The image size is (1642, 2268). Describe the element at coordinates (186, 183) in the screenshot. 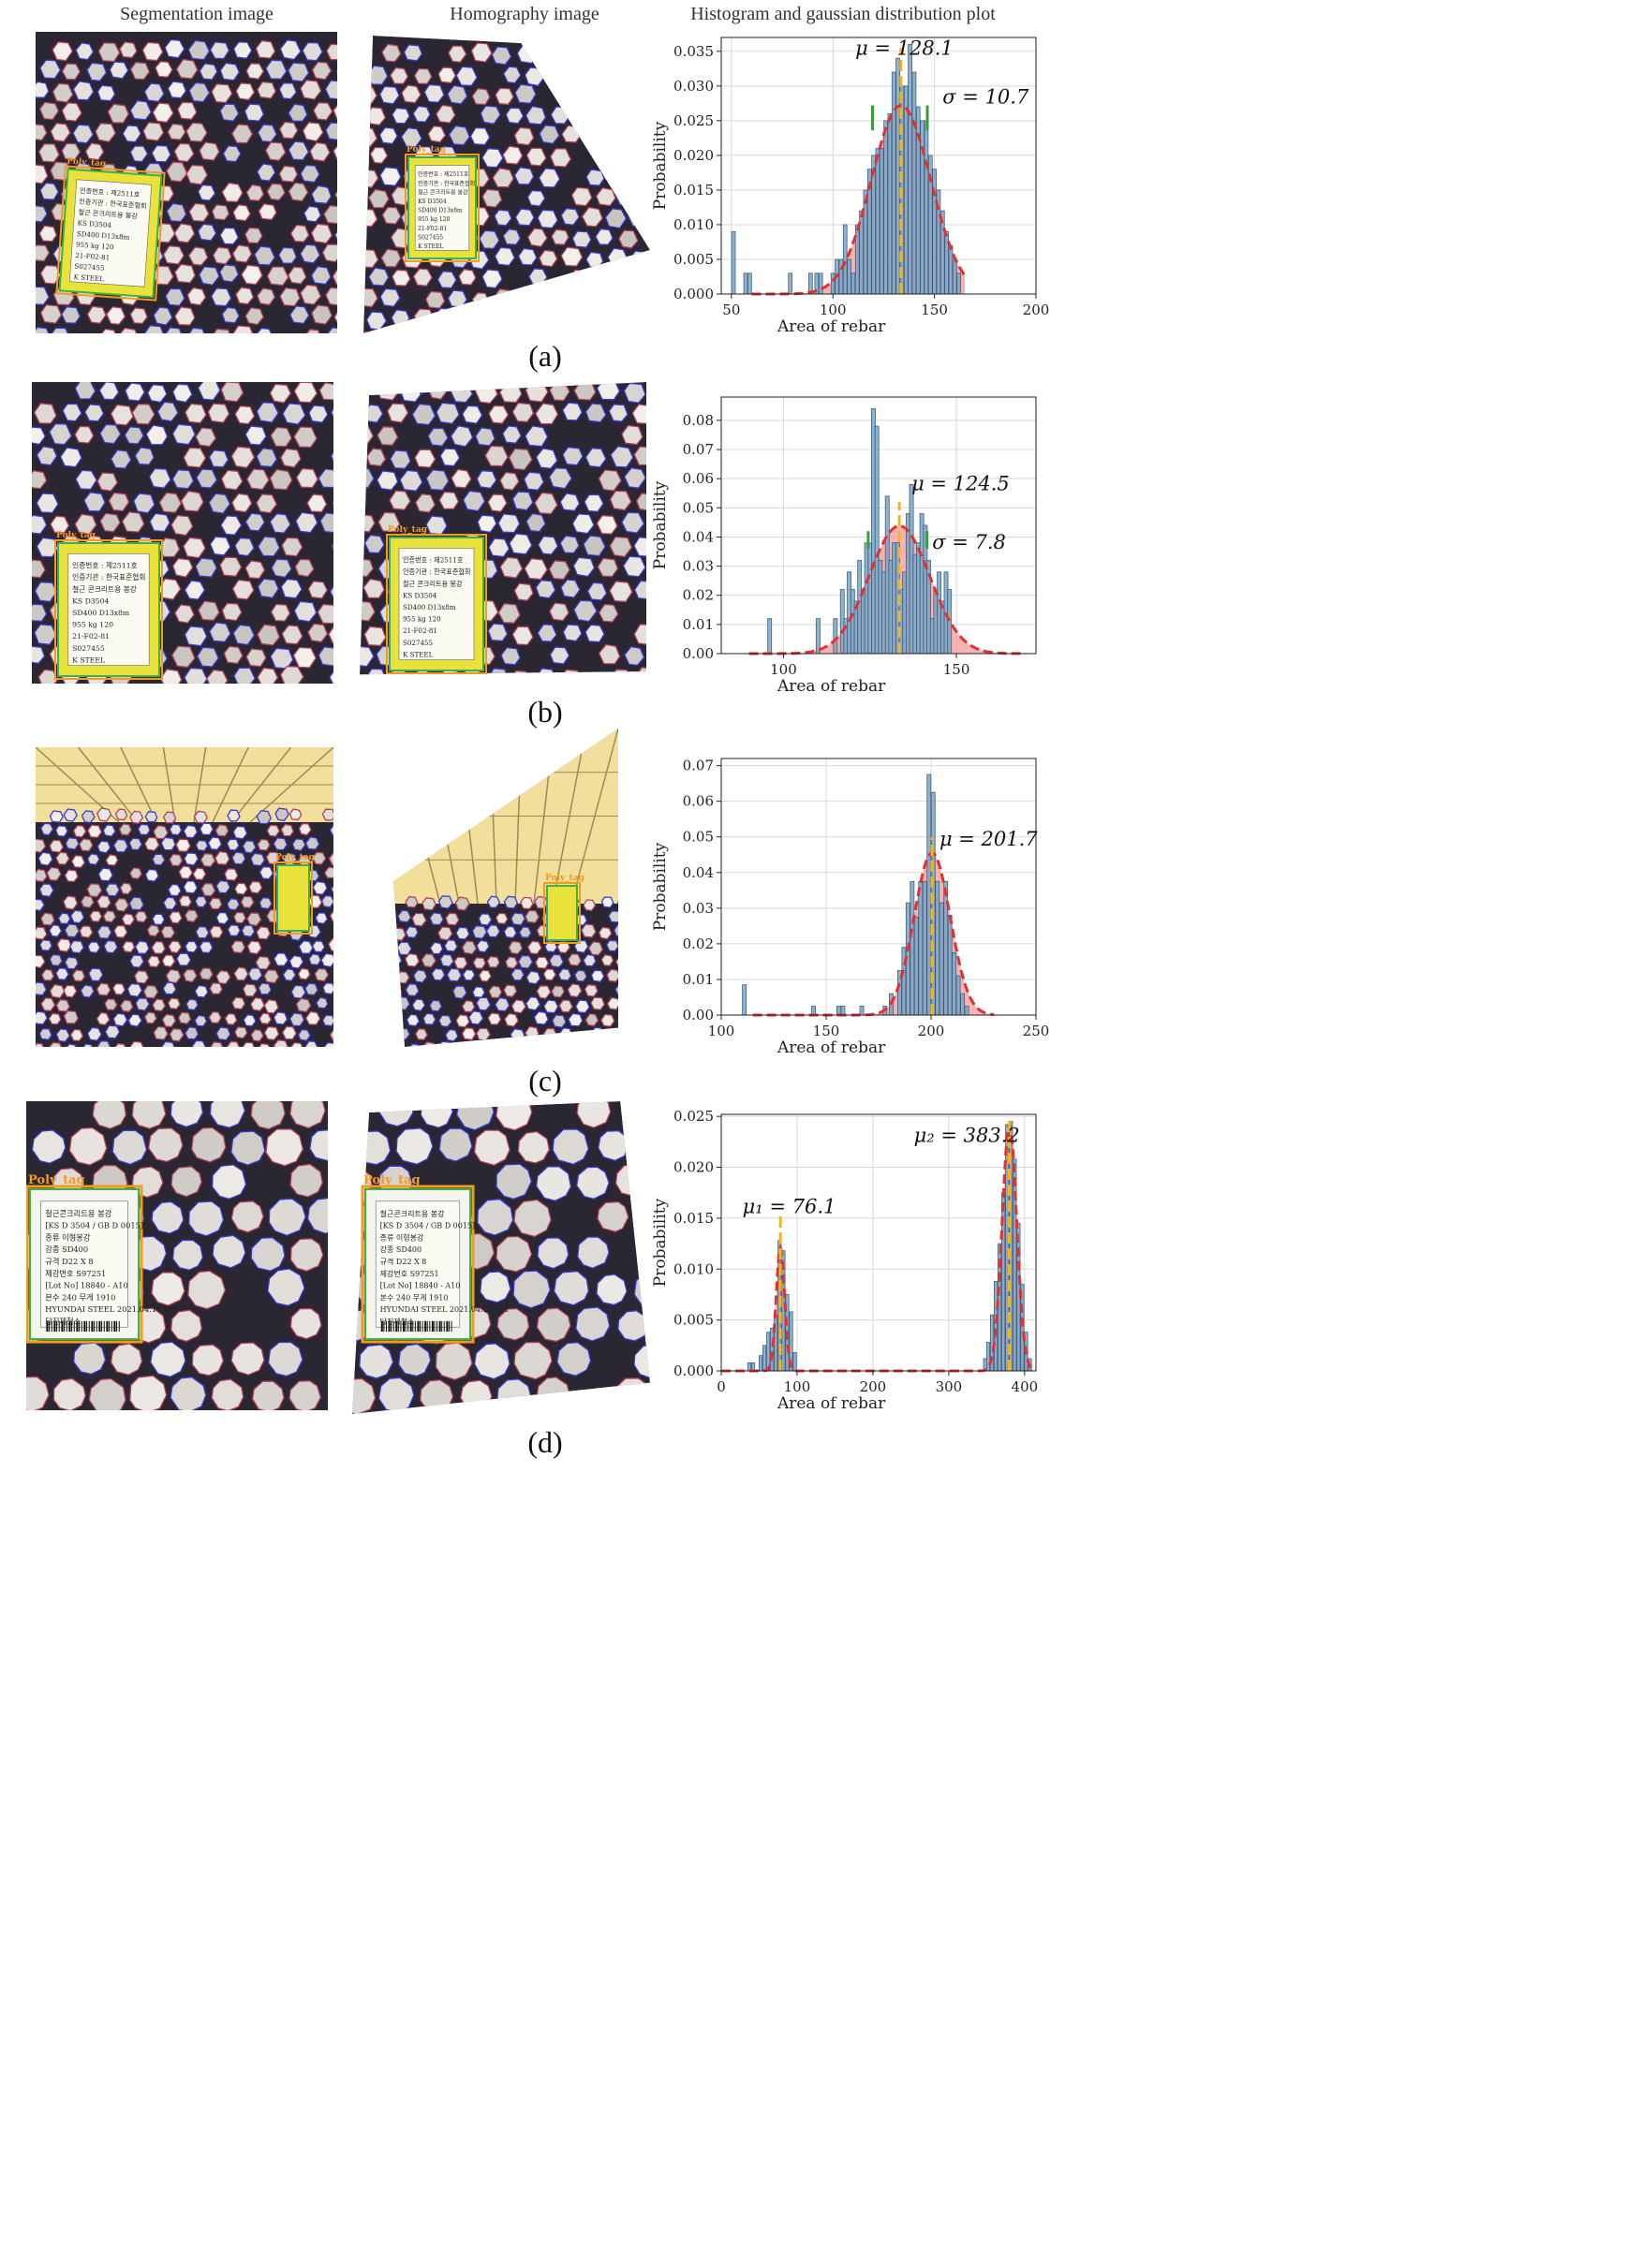

I see `rebar-scene` at that location.